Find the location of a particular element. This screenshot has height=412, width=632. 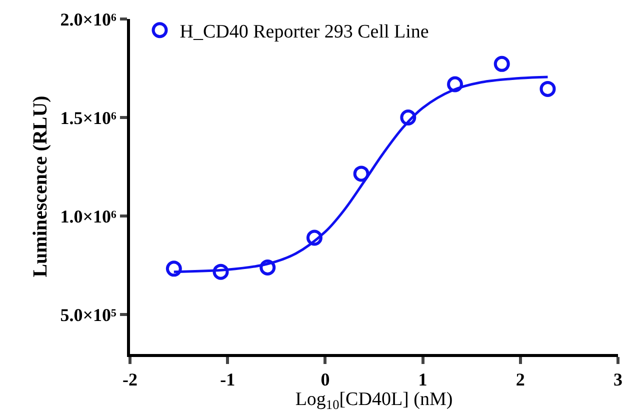

x-tick-label: 0 is located at coordinates (325, 380).